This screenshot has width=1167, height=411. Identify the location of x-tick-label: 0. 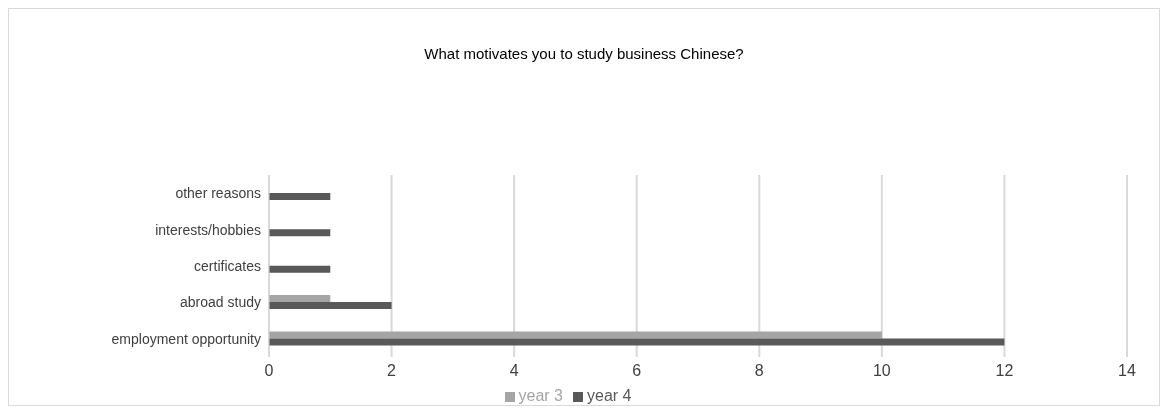
(269, 371).